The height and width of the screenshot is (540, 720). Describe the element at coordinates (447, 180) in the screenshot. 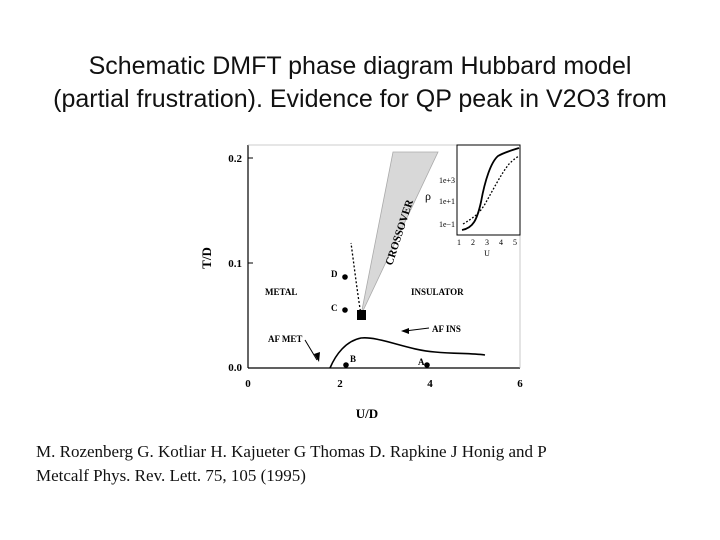

I see `inset-y-tick: 1e+3` at that location.